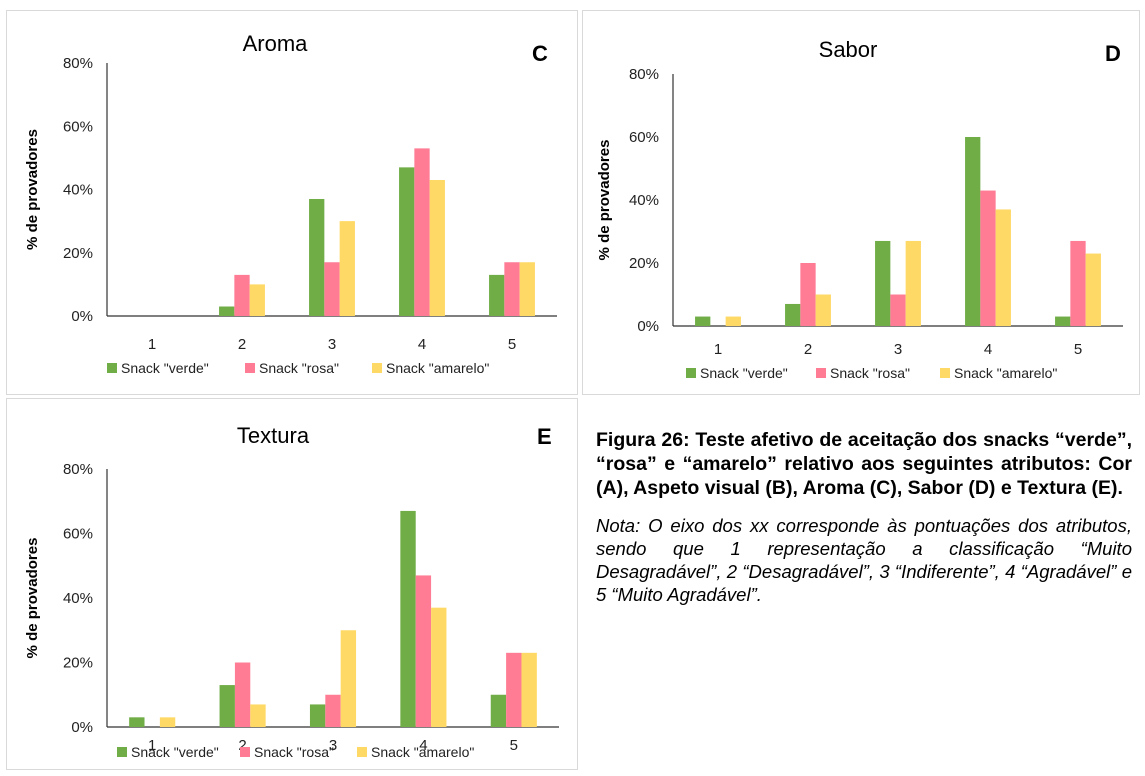  What do you see at coordinates (540, 53) in the screenshot?
I see `panel-letter: C` at bounding box center [540, 53].